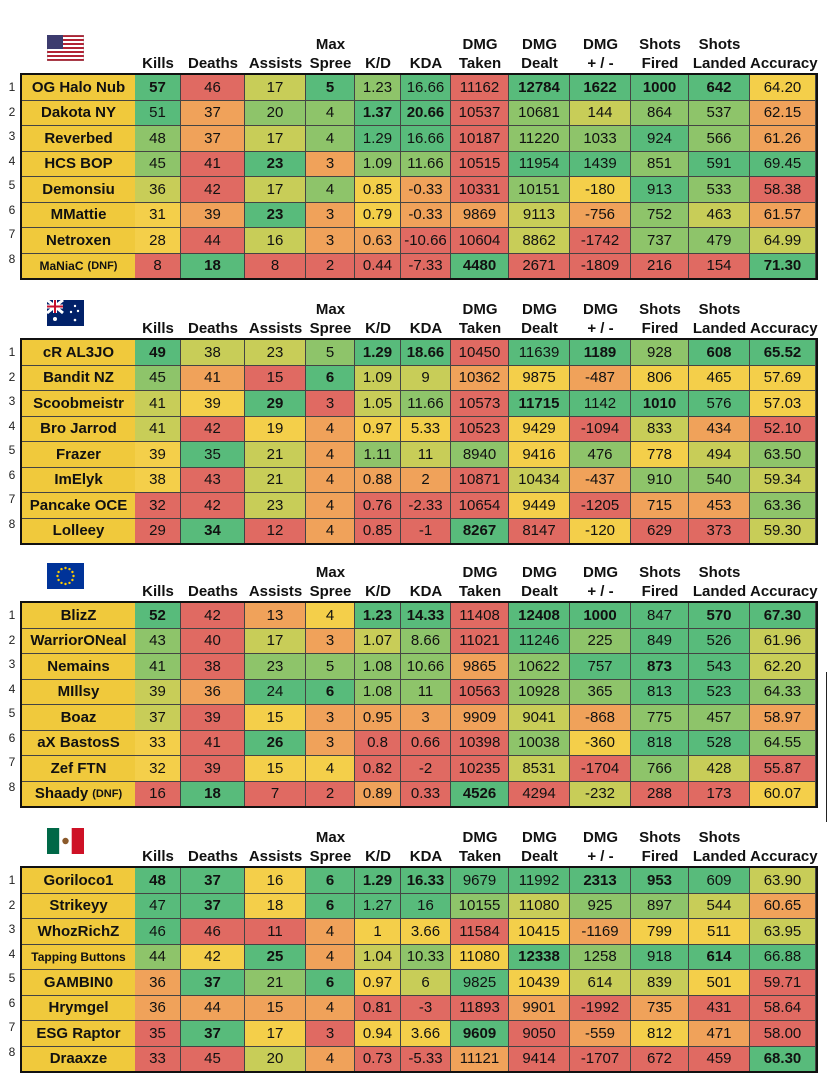  Describe the element at coordinates (600, 138) in the screenshot. I see `stat-cell-dmg: 1033` at that location.